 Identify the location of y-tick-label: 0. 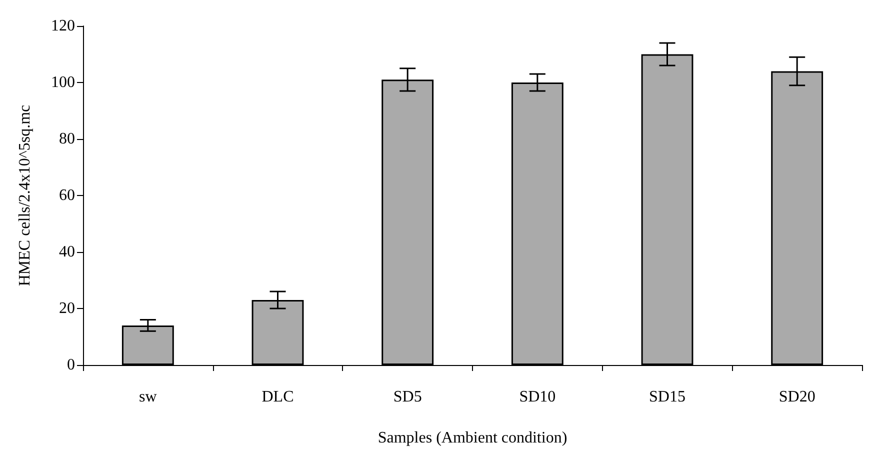
(71, 365).